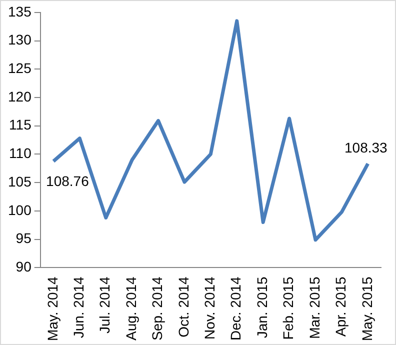 The image size is (396, 345). What do you see at coordinates (157, 308) in the screenshot?
I see `x-tick-label: Sep. 2014` at bounding box center [157, 308].